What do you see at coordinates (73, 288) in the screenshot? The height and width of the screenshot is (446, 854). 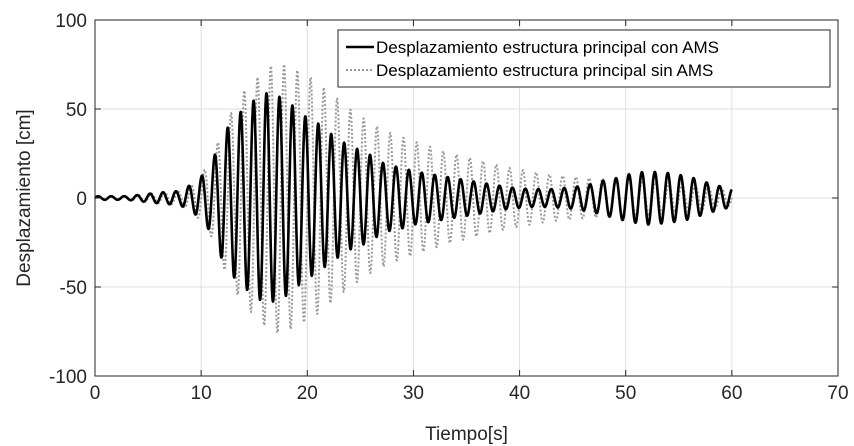 I see `y-tick-label: -50` at bounding box center [73, 288].